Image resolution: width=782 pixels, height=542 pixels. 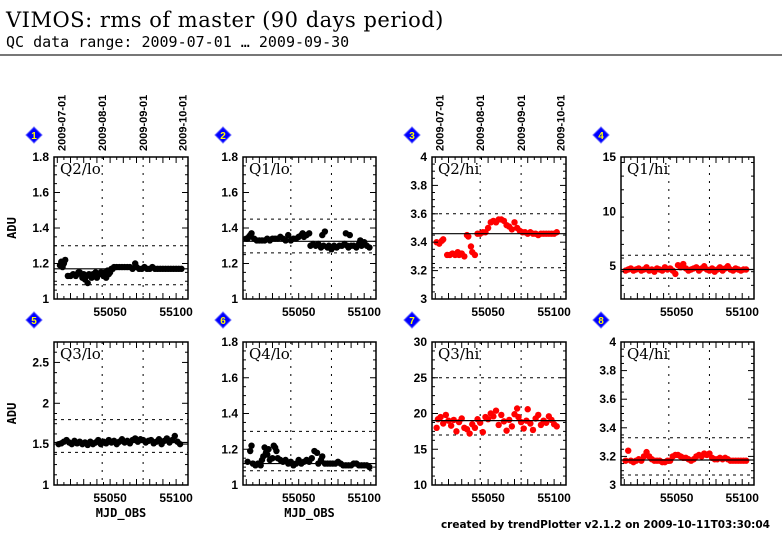 I want to click on y-tick-label: 3.2, so click(x=418, y=271).